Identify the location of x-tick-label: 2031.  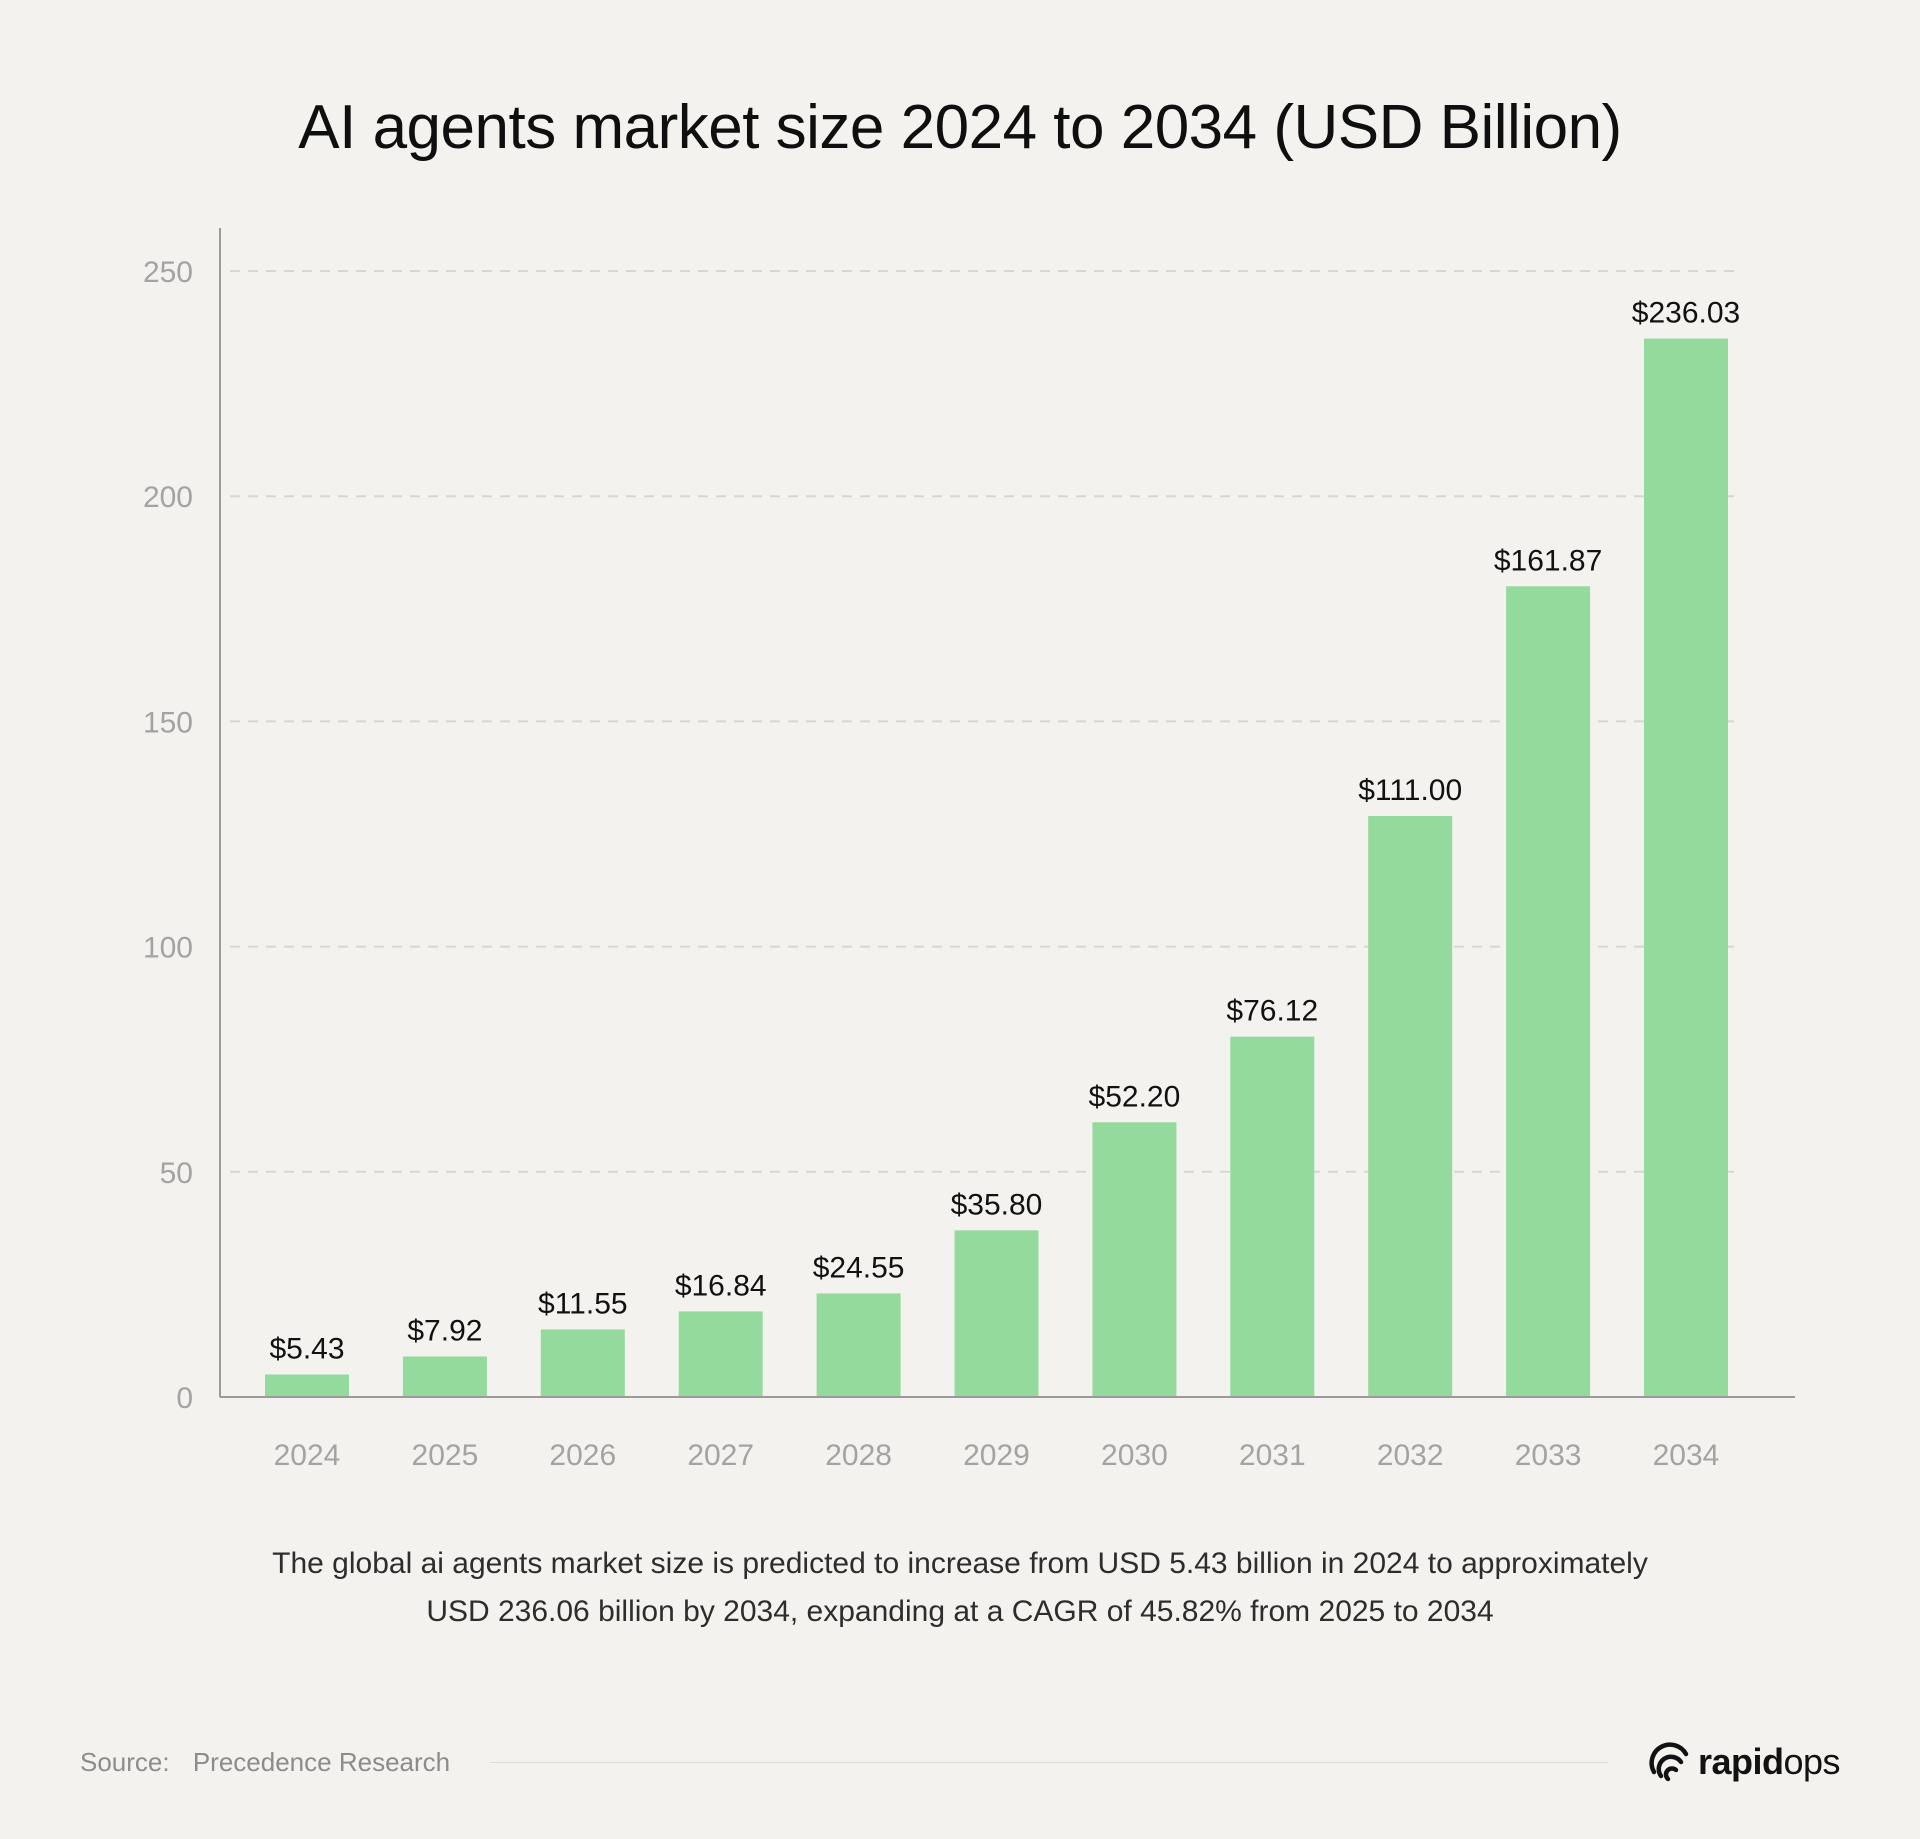
(1272, 1455).